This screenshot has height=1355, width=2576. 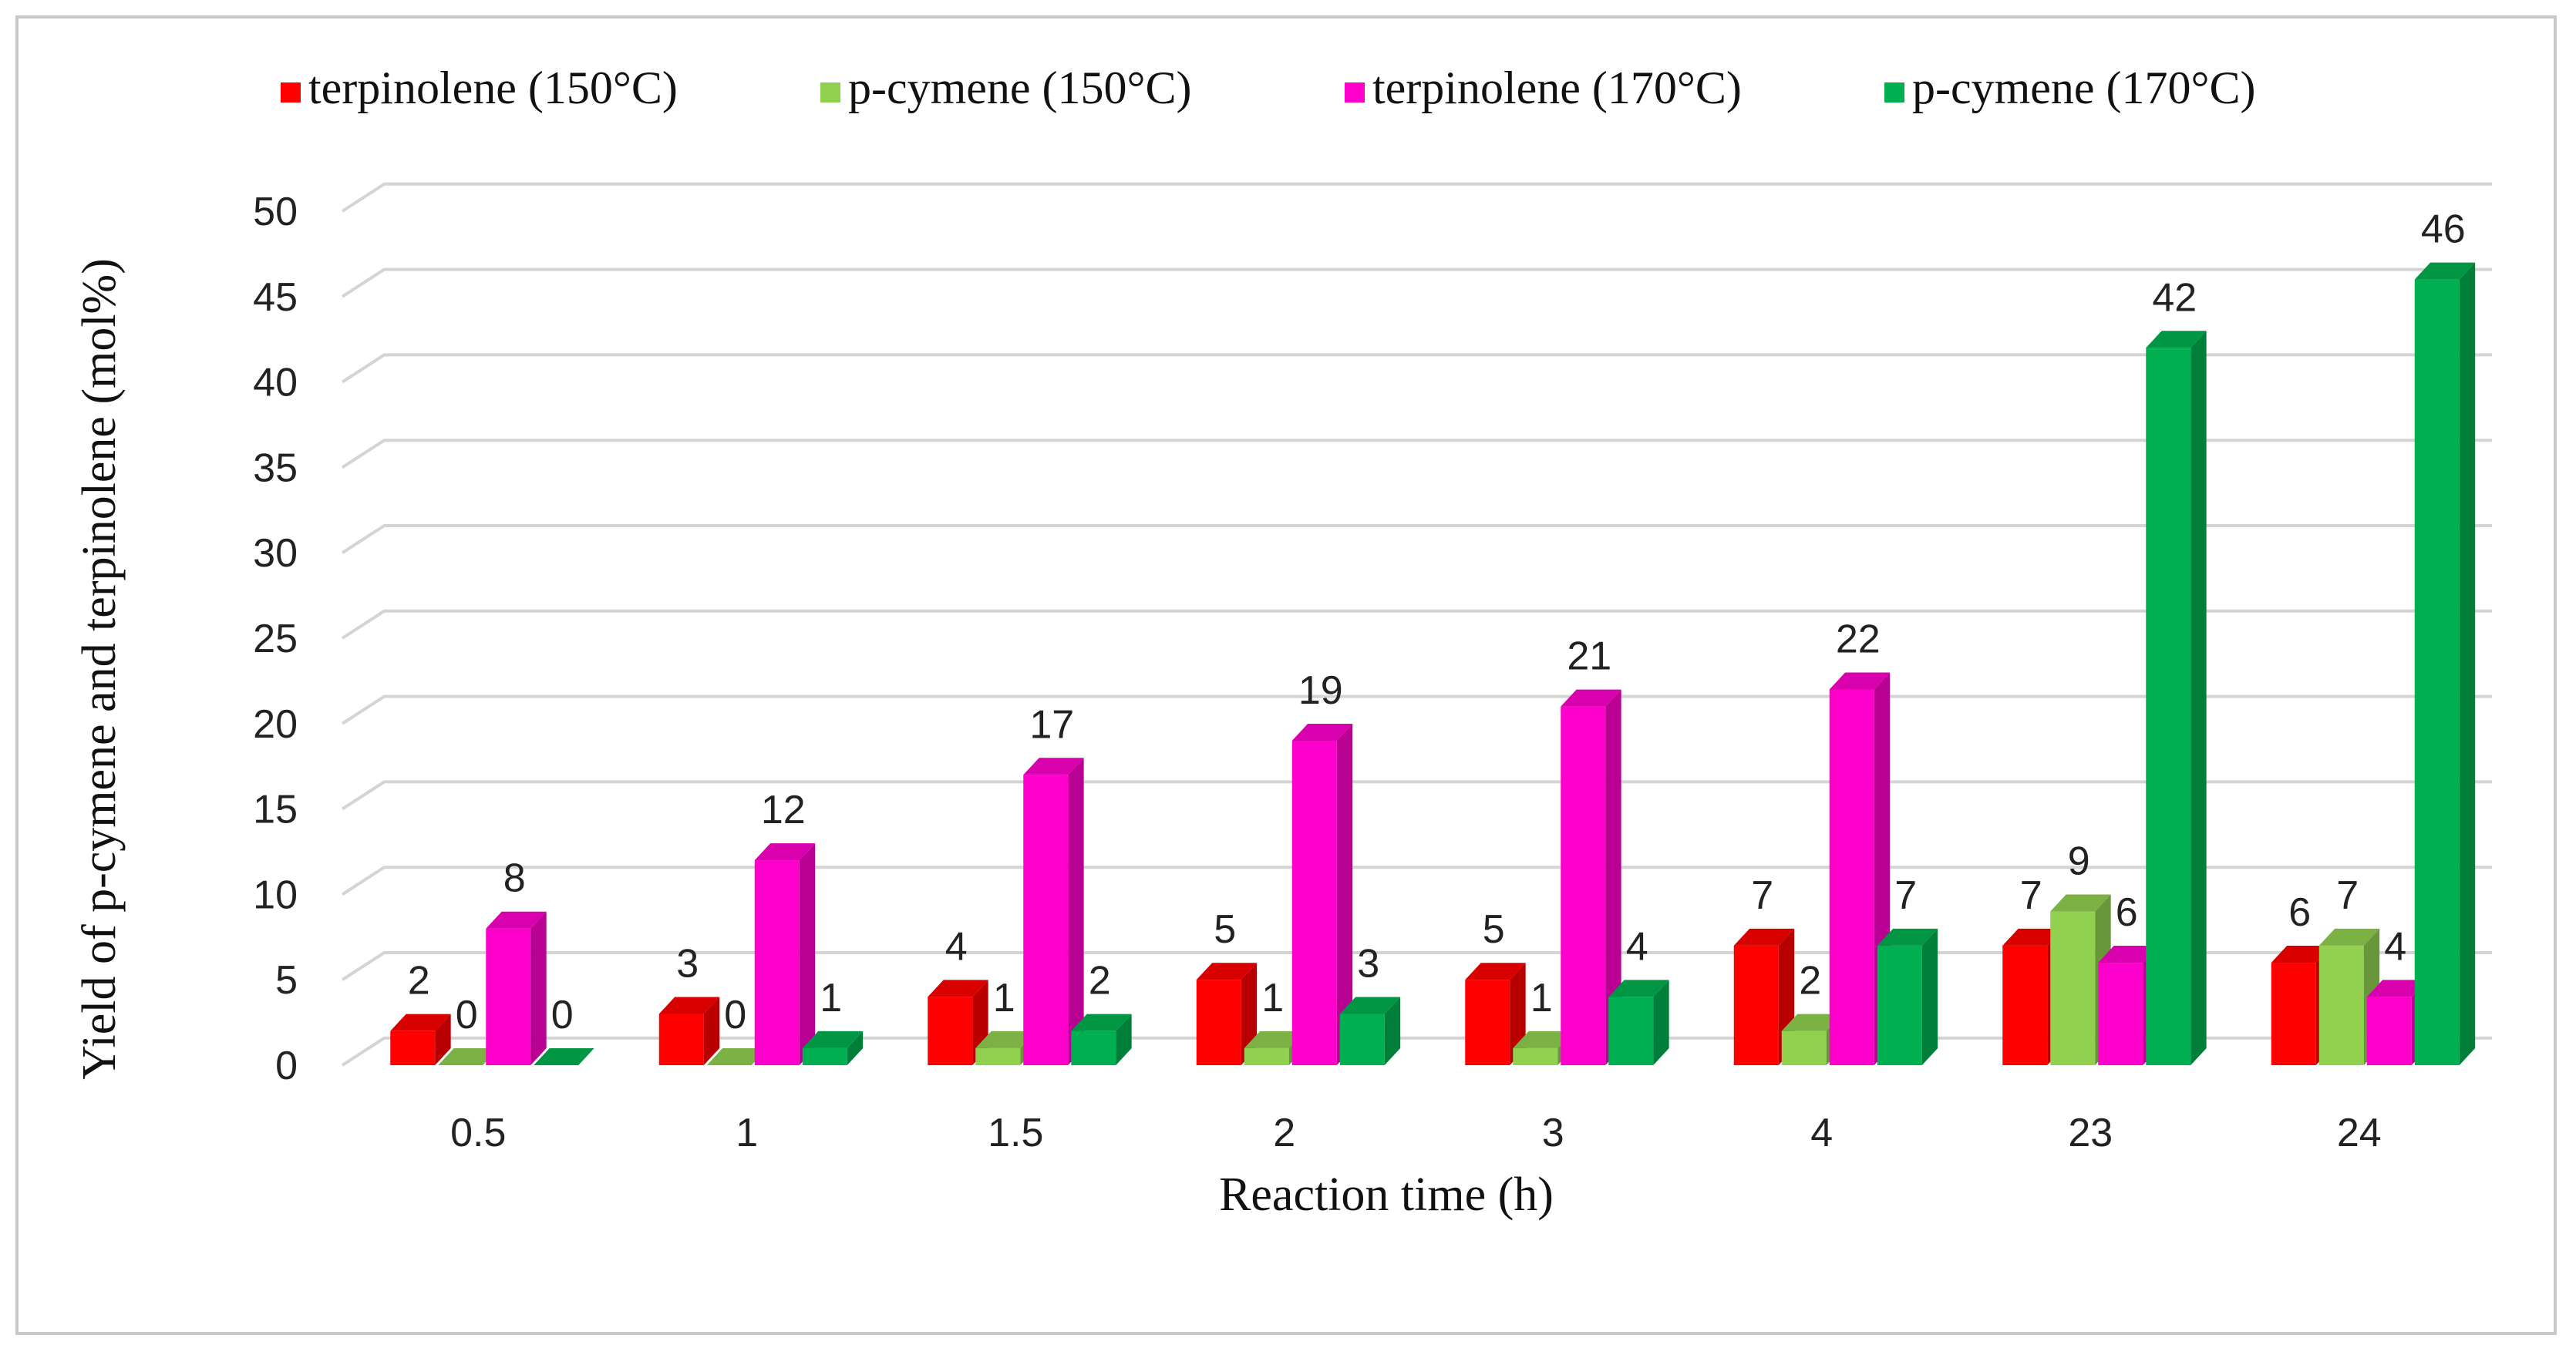 What do you see at coordinates (1495, 1014) in the screenshot?
I see `bar-terpinolene-150-c--3` at bounding box center [1495, 1014].